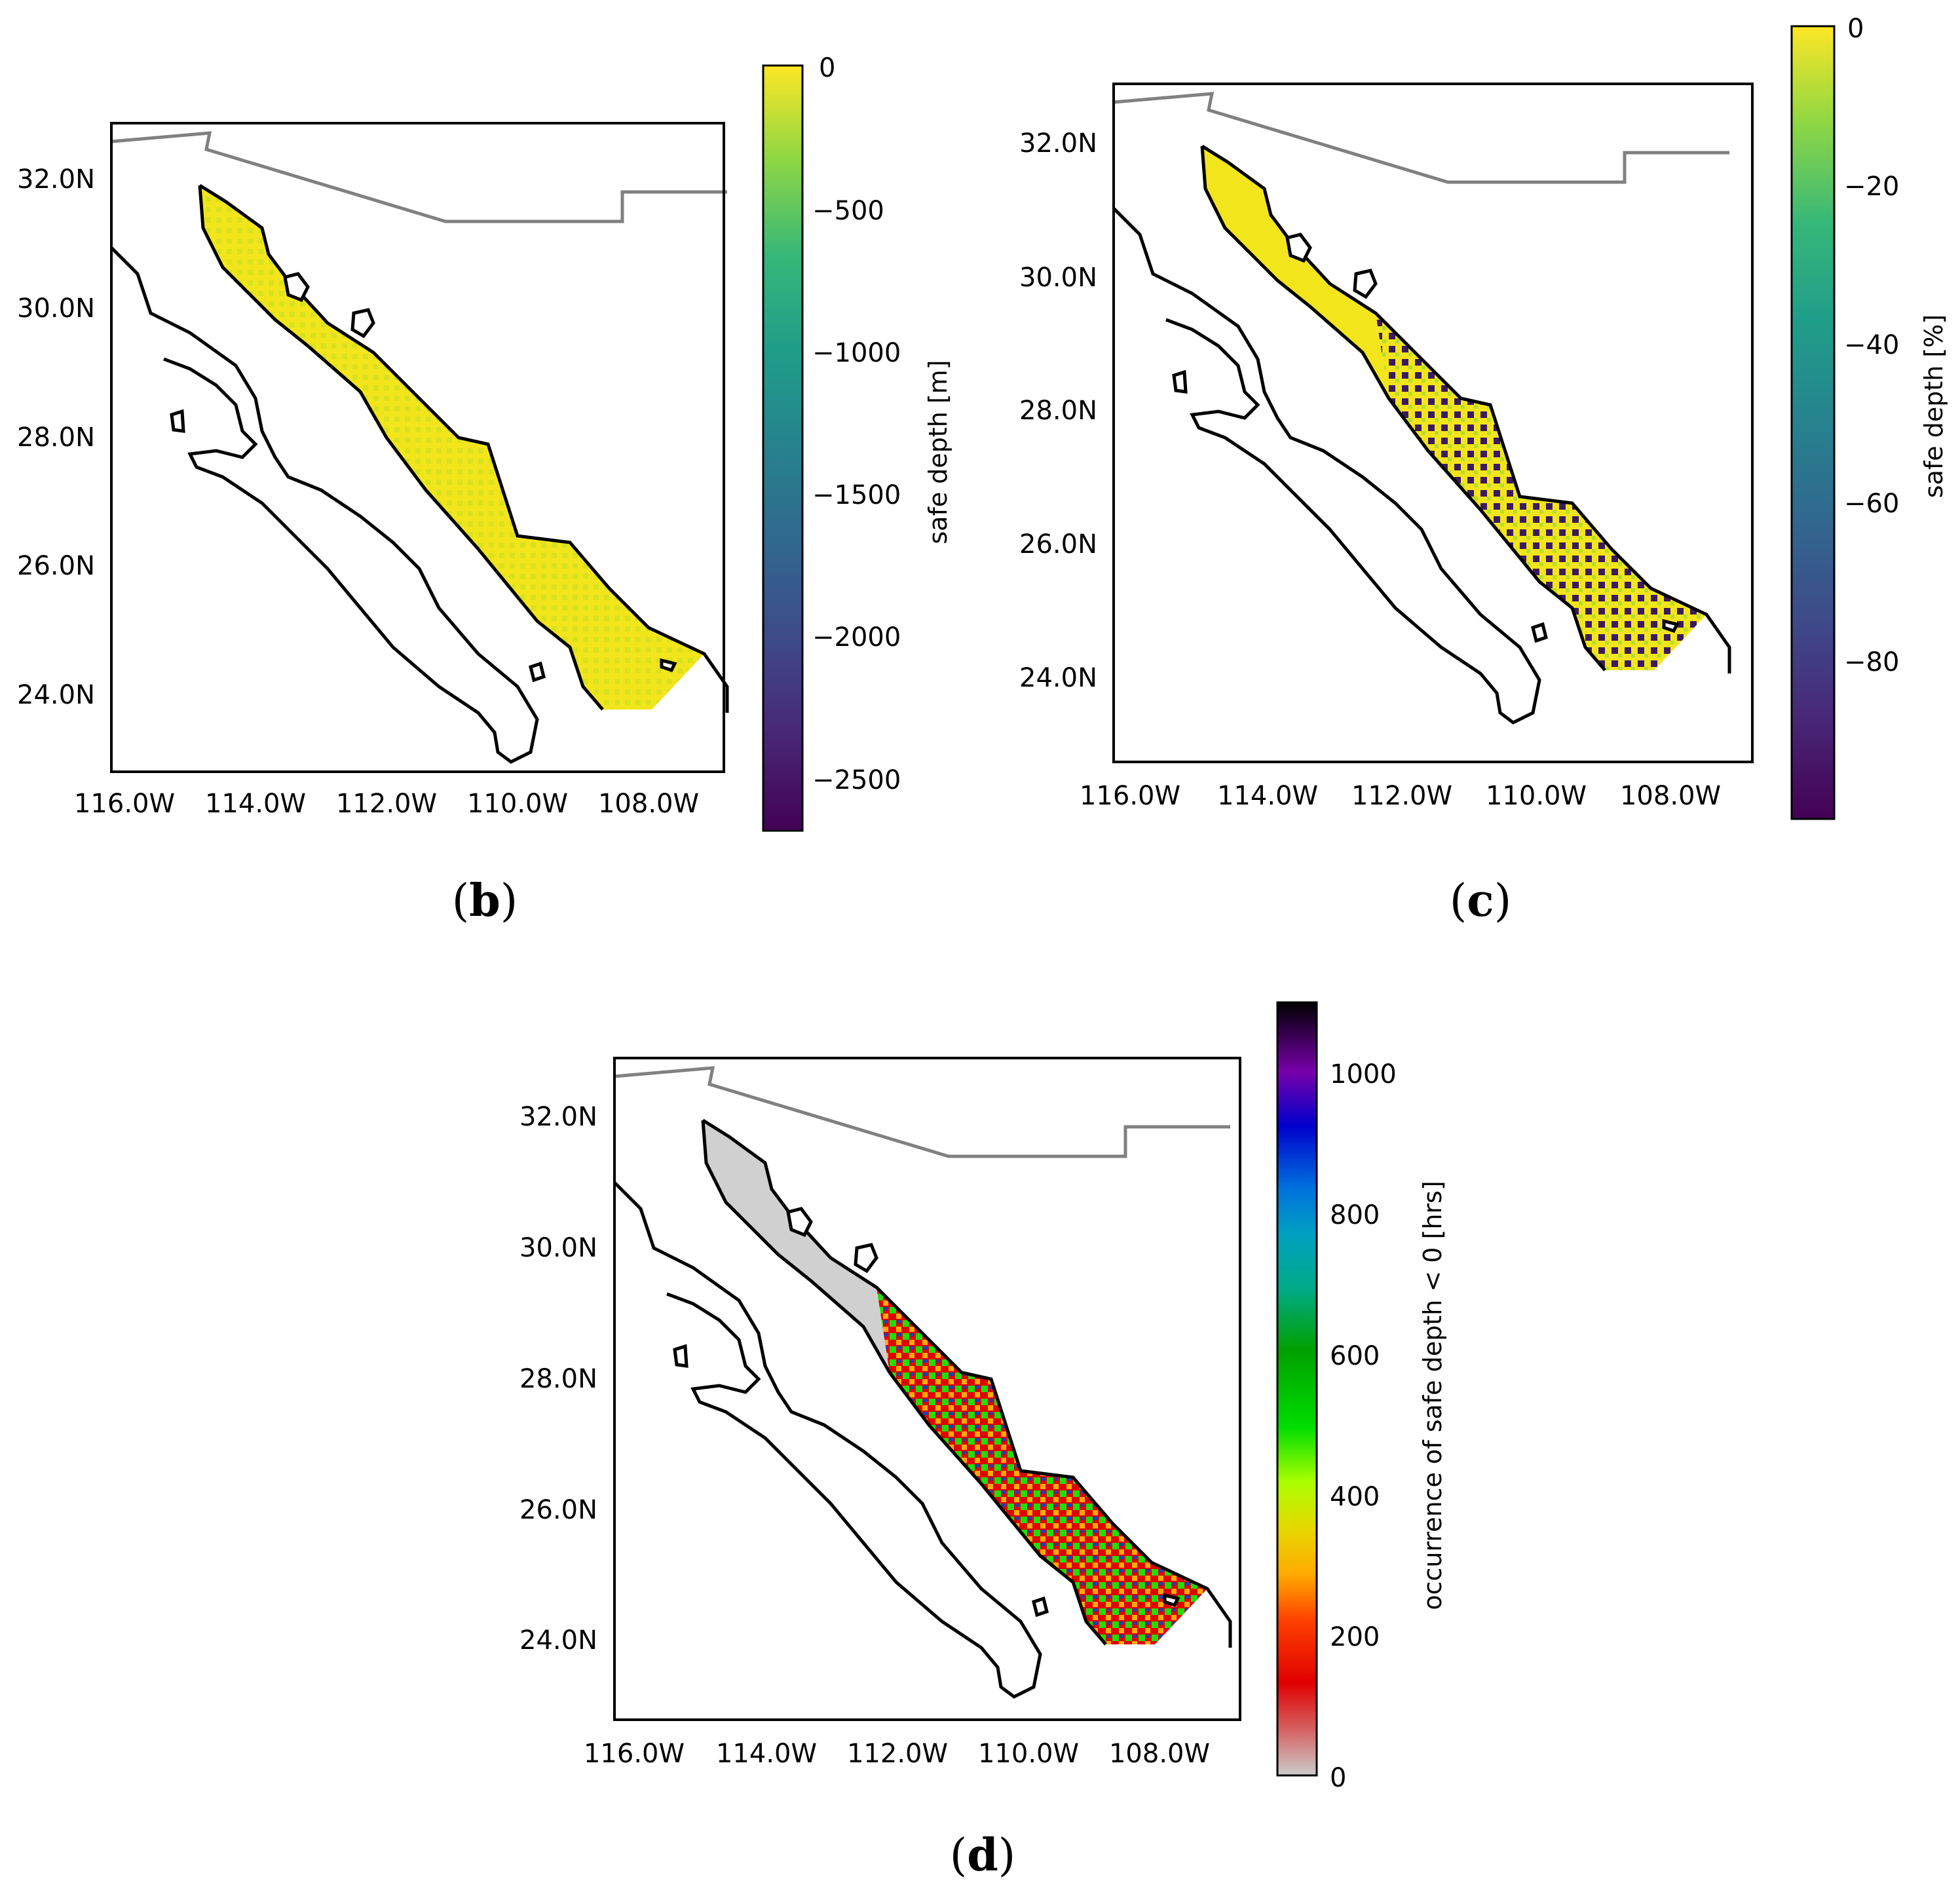 The width and height of the screenshot is (1960, 1894). Describe the element at coordinates (1434, 423) in the screenshot. I see `panel-c-map` at that location.